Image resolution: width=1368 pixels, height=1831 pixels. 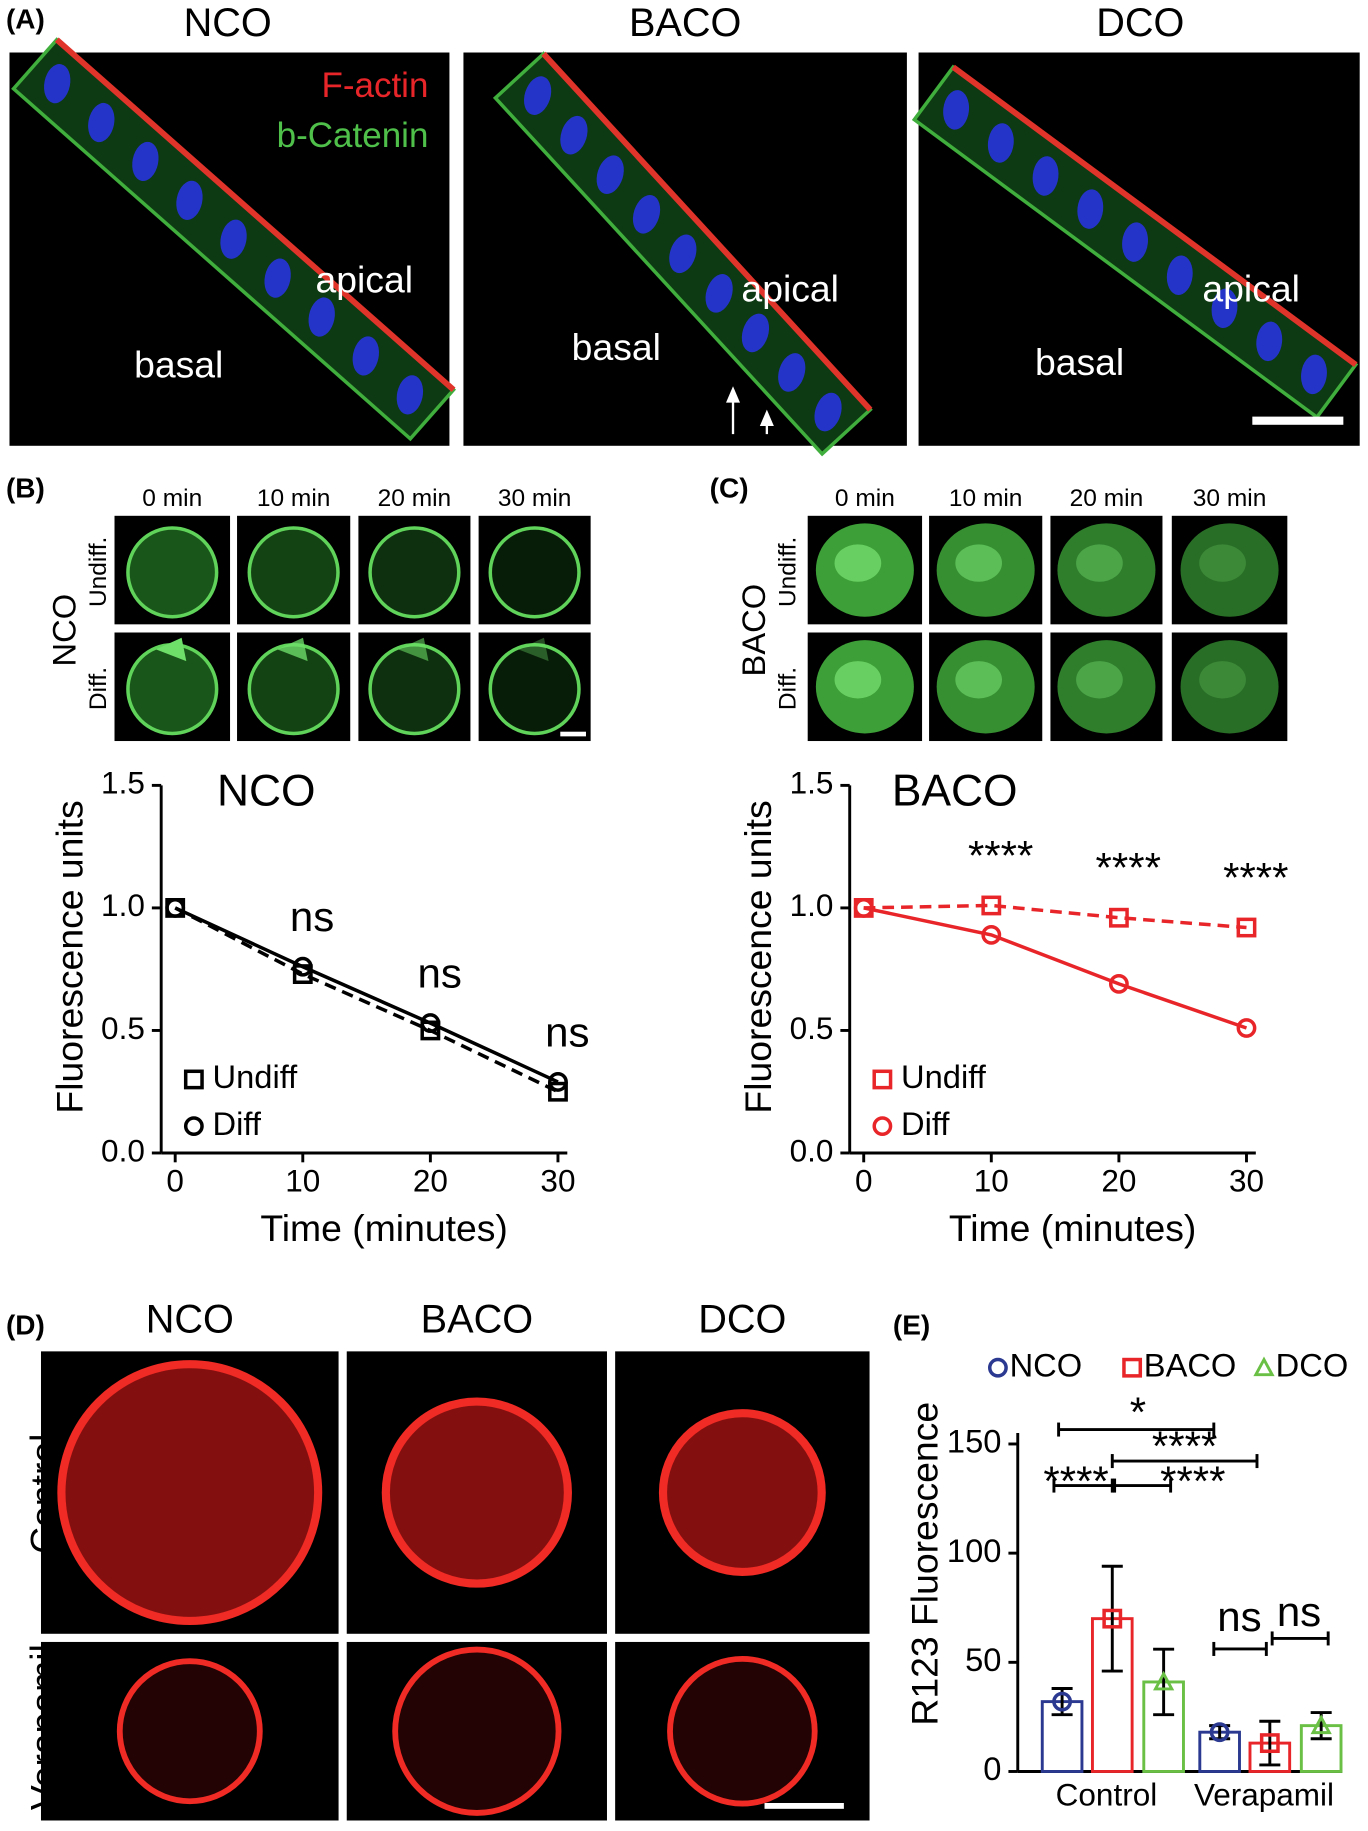 What do you see at coordinates (374, 85) in the screenshot?
I see `stain-label: F-actin` at bounding box center [374, 85].